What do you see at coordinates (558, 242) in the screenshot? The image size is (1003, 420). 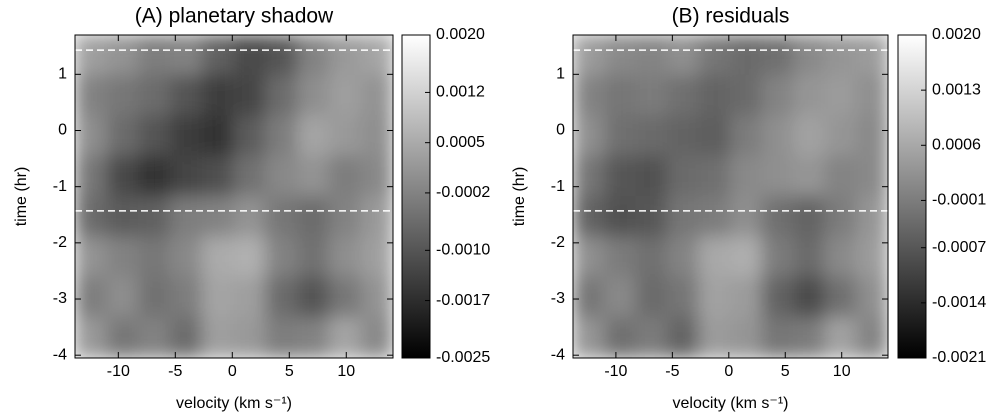 I see `y-tick-label: -2` at bounding box center [558, 242].